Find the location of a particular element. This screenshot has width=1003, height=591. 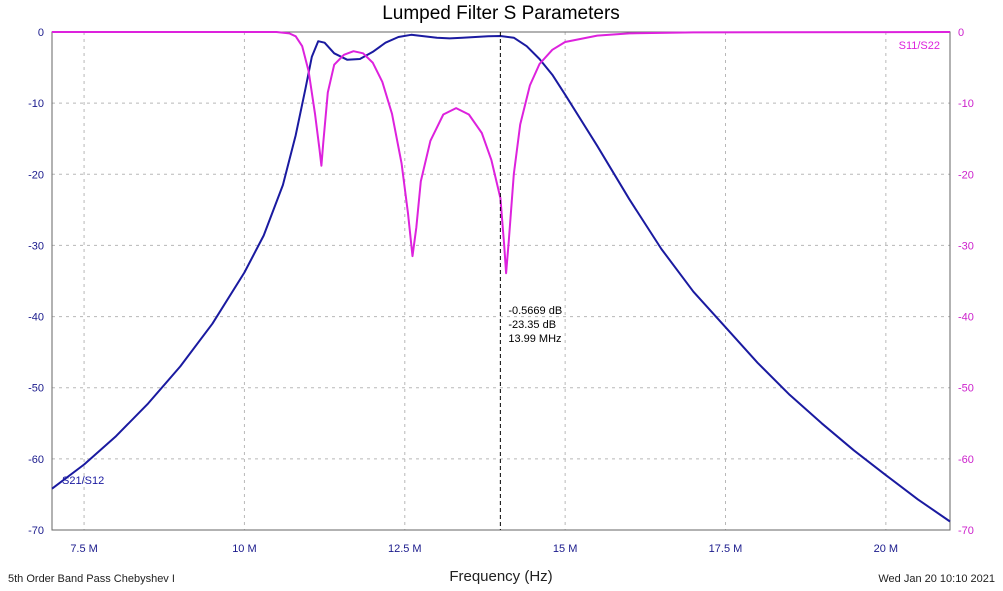

x-tick-label-3: 15 M is located at coordinates (565, 549).